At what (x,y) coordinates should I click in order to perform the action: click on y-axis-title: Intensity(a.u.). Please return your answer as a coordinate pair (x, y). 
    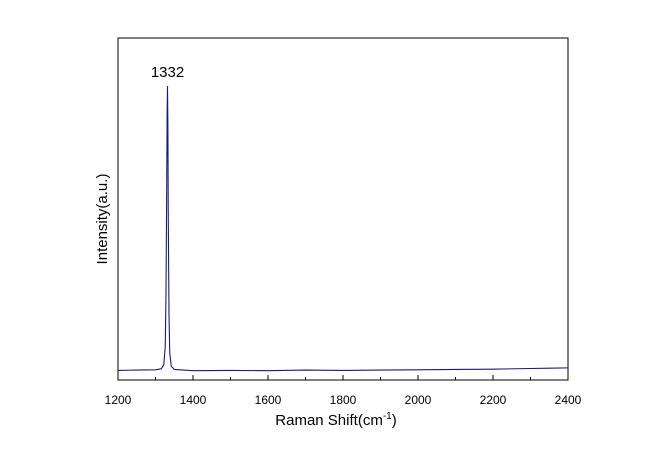
    Looking at the image, I should click on (102, 219).